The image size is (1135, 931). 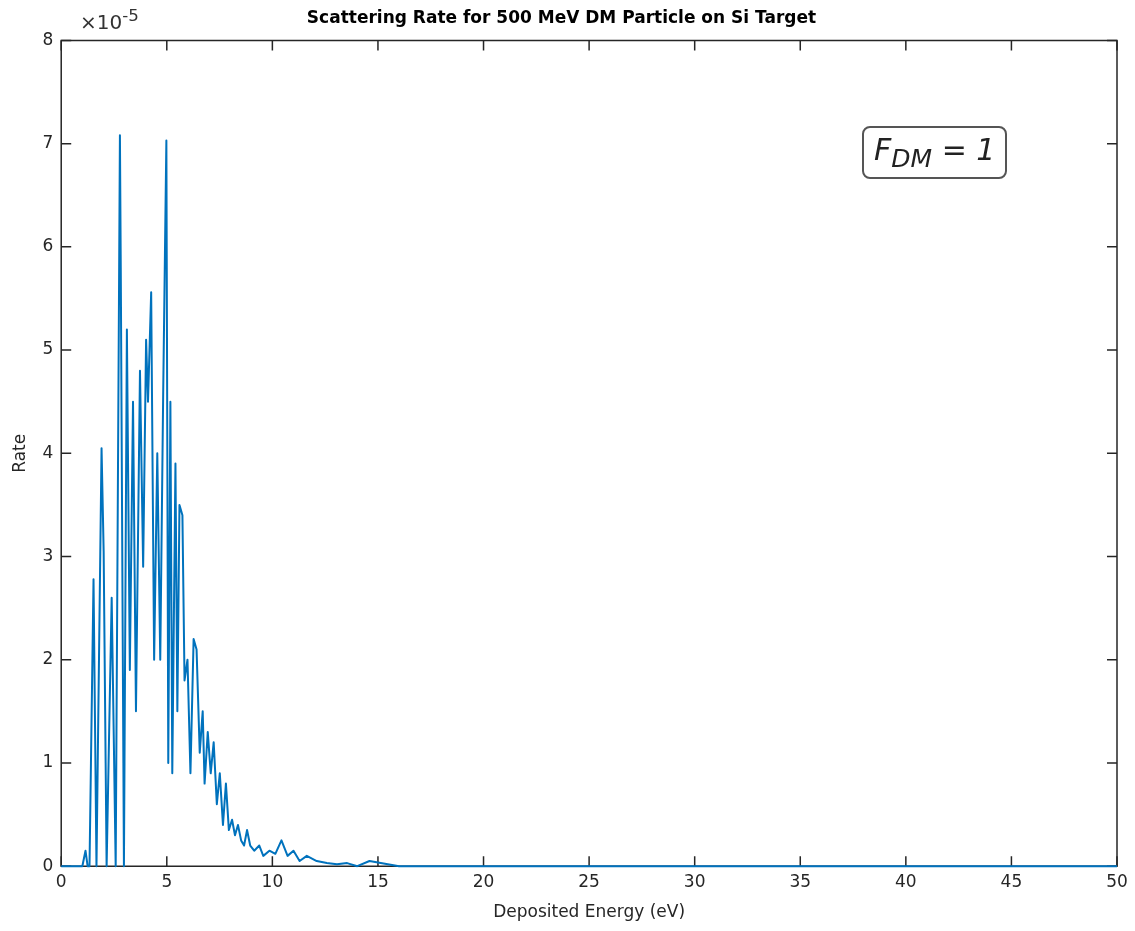 What do you see at coordinates (272, 880) in the screenshot?
I see `x-tick-label: 10` at bounding box center [272, 880].